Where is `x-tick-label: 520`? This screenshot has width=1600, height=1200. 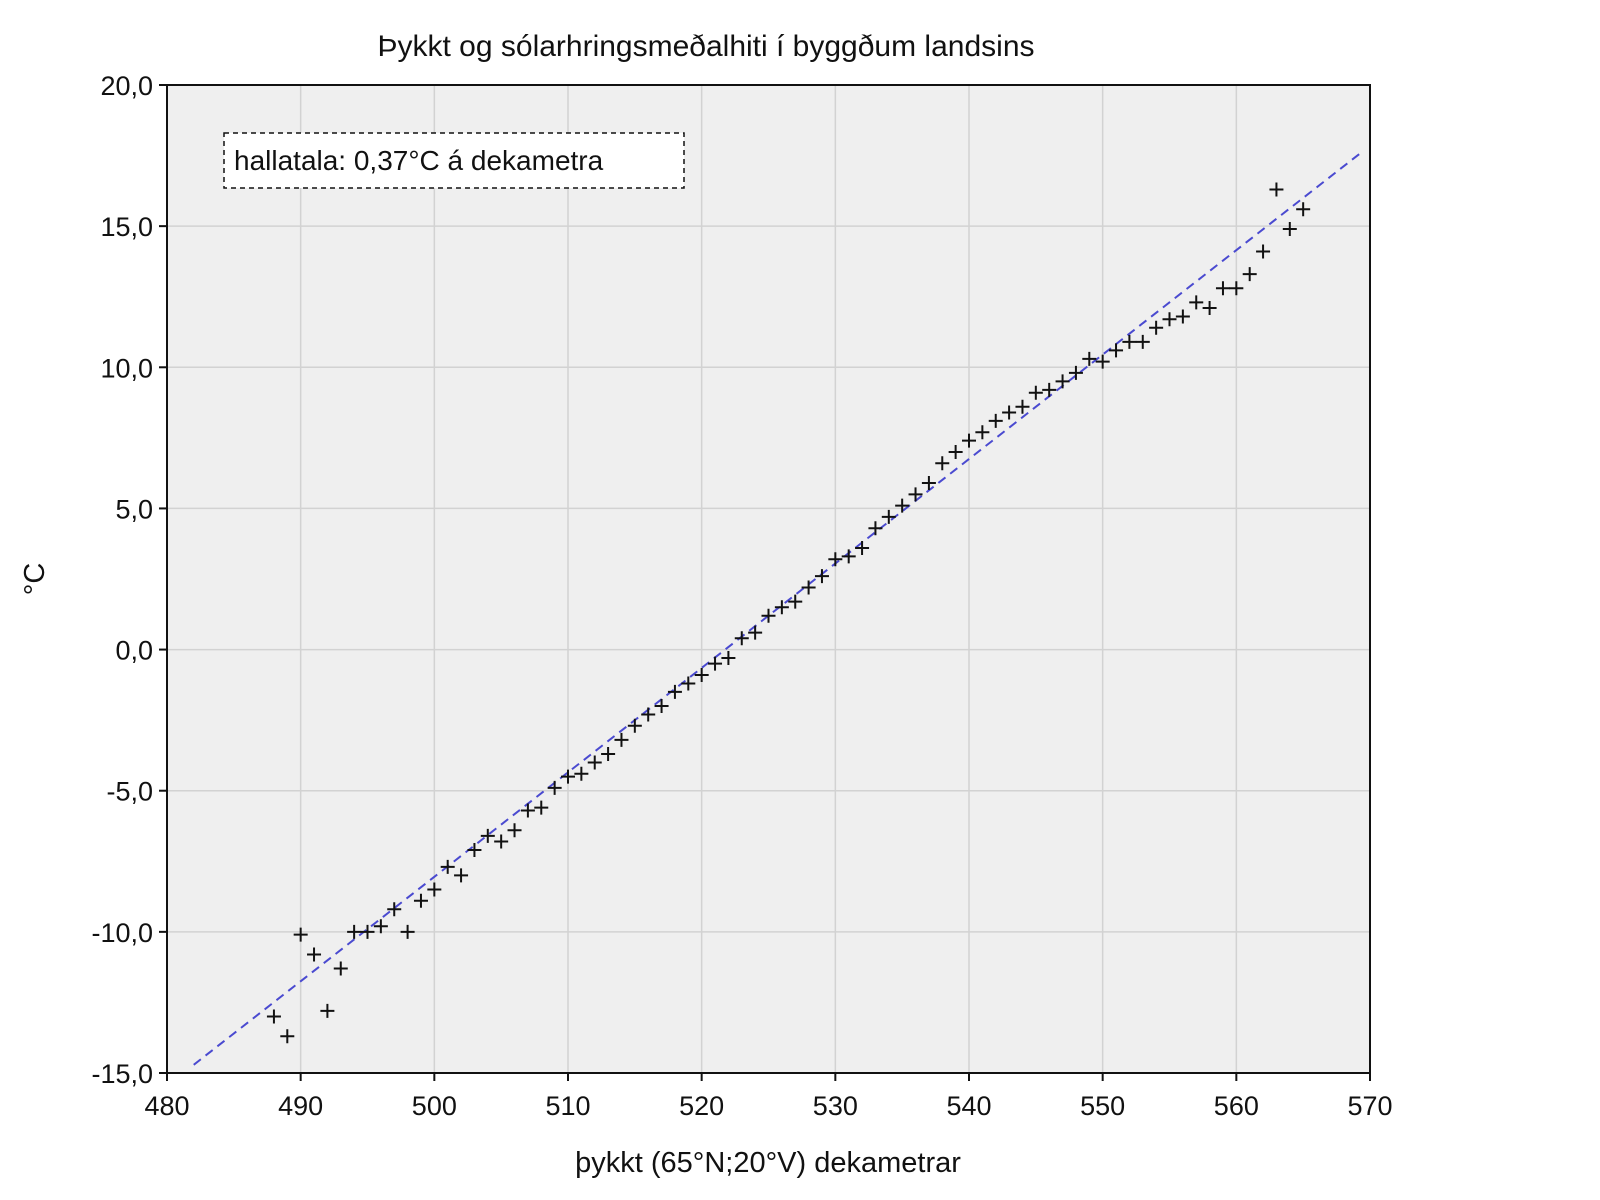
x-tick-label: 520 is located at coordinates (701, 1106).